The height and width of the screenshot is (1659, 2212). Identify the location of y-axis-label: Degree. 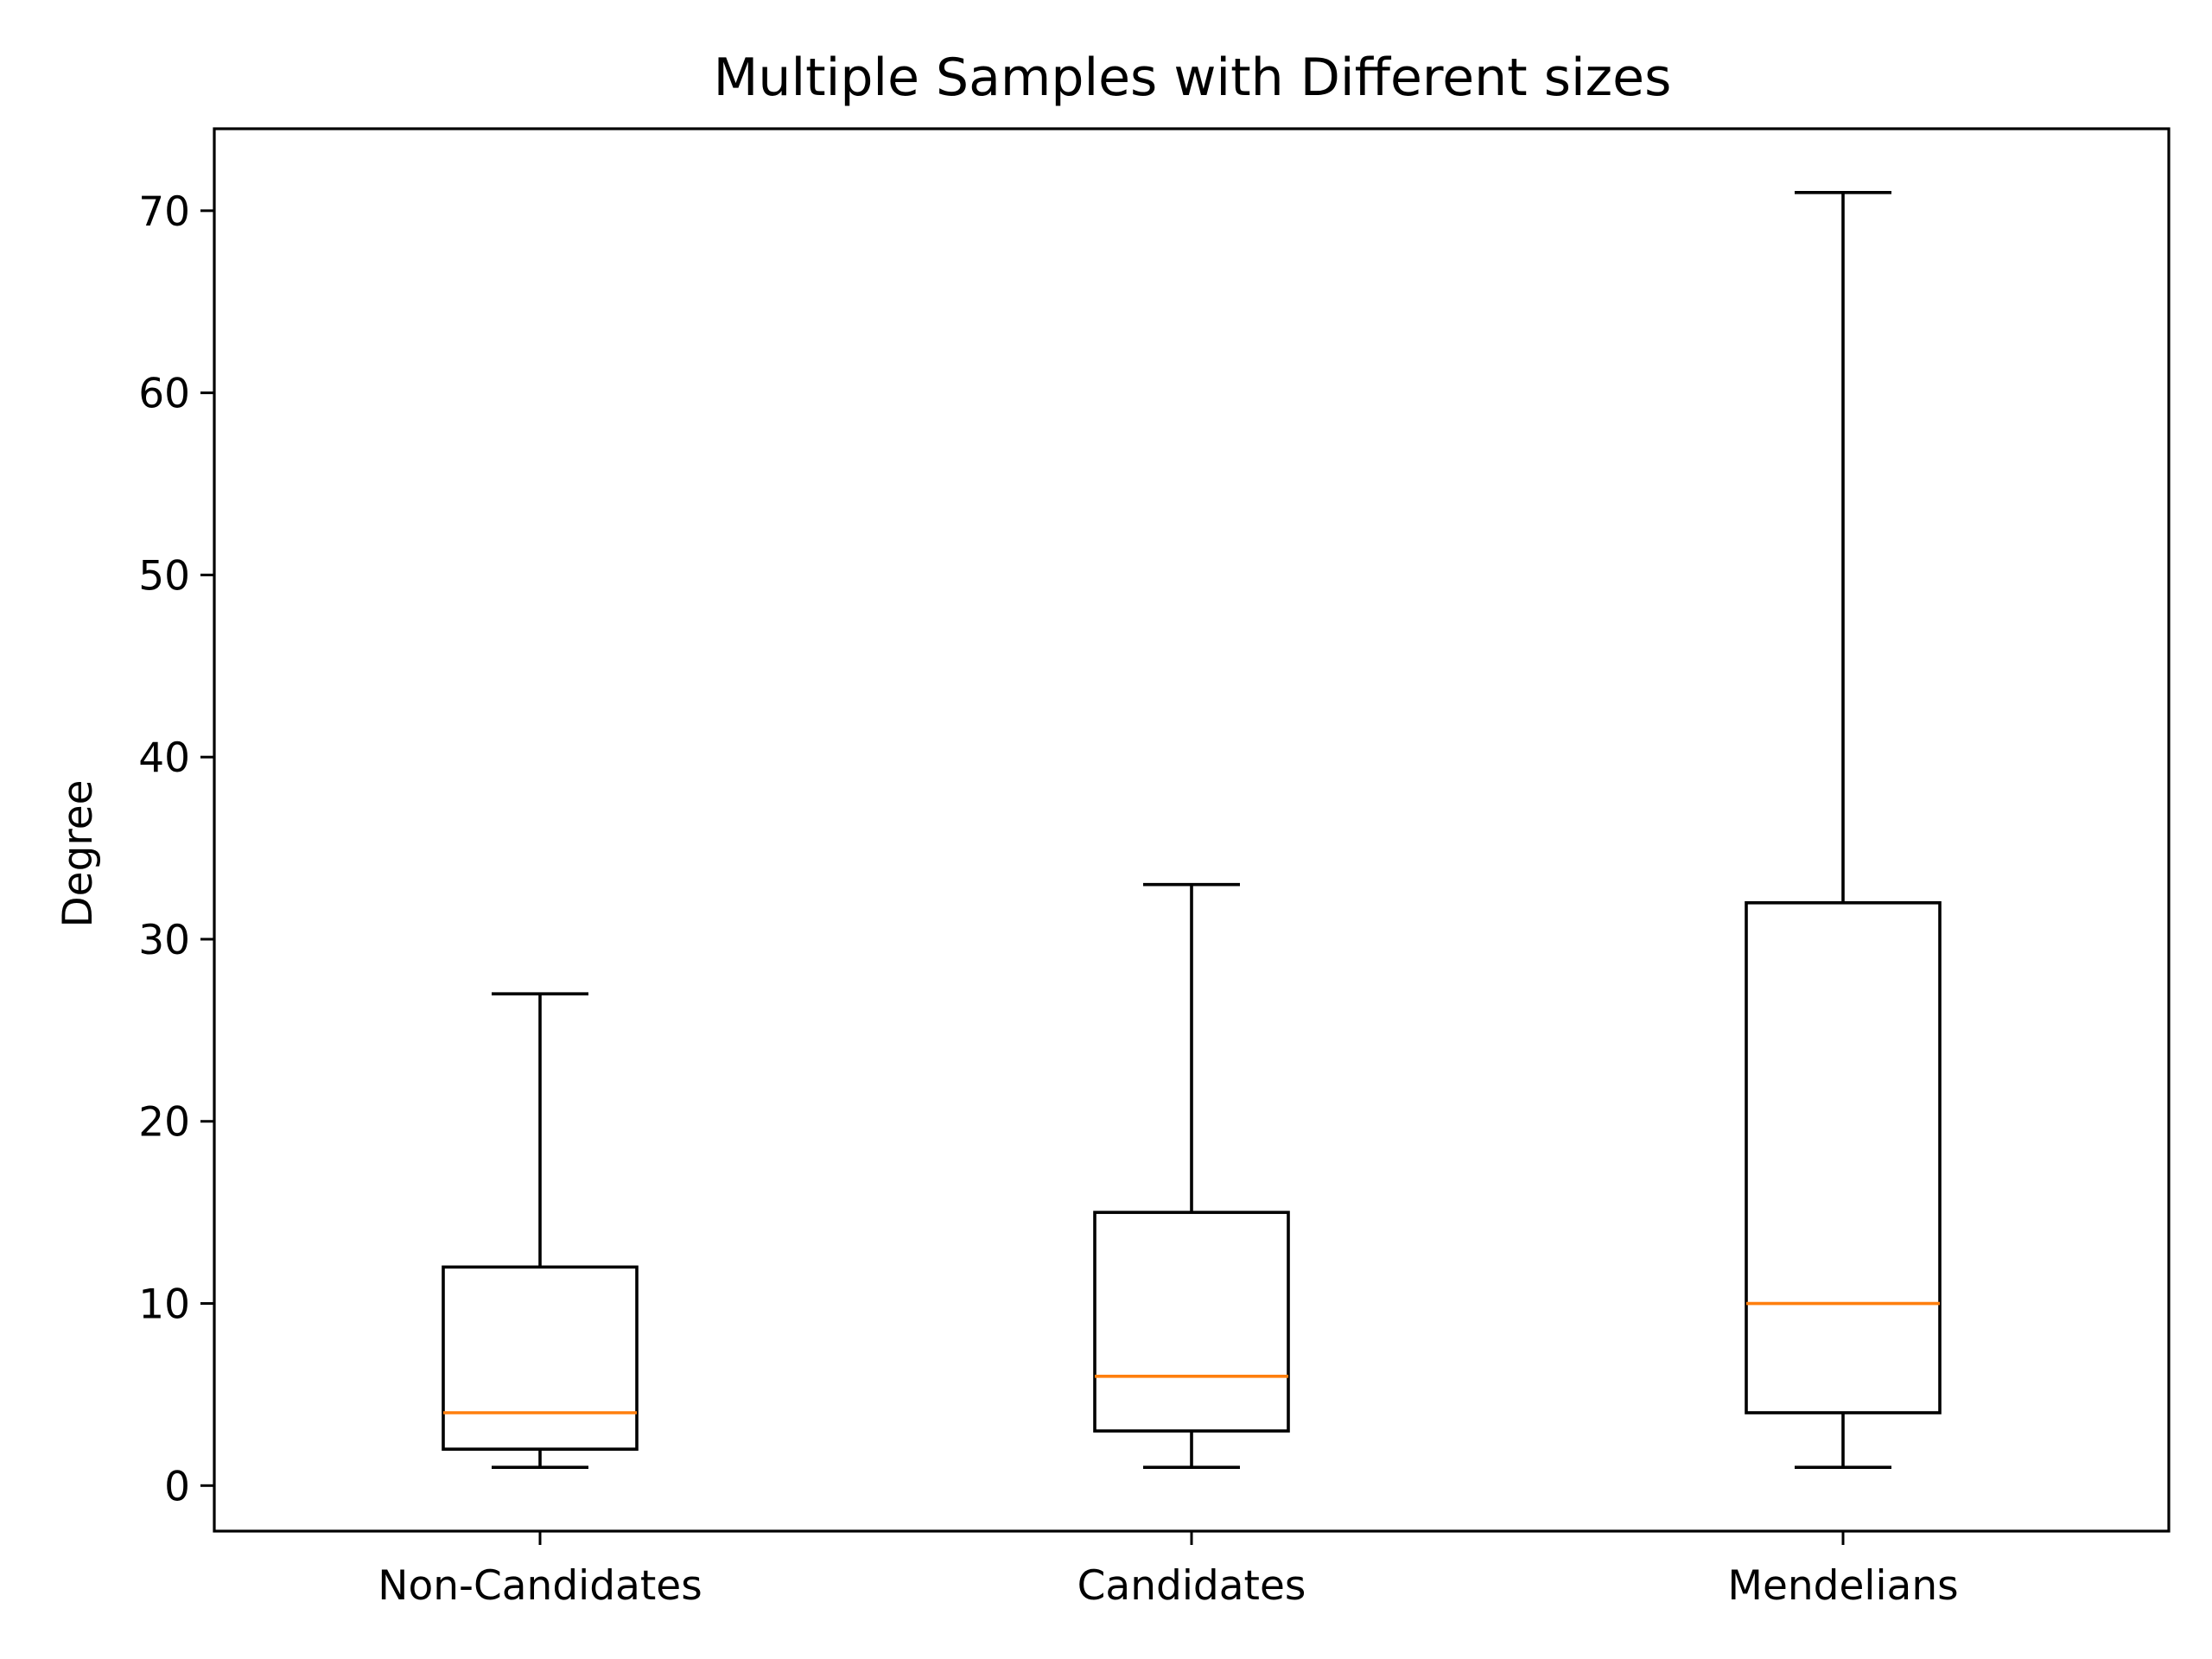
(78, 853).